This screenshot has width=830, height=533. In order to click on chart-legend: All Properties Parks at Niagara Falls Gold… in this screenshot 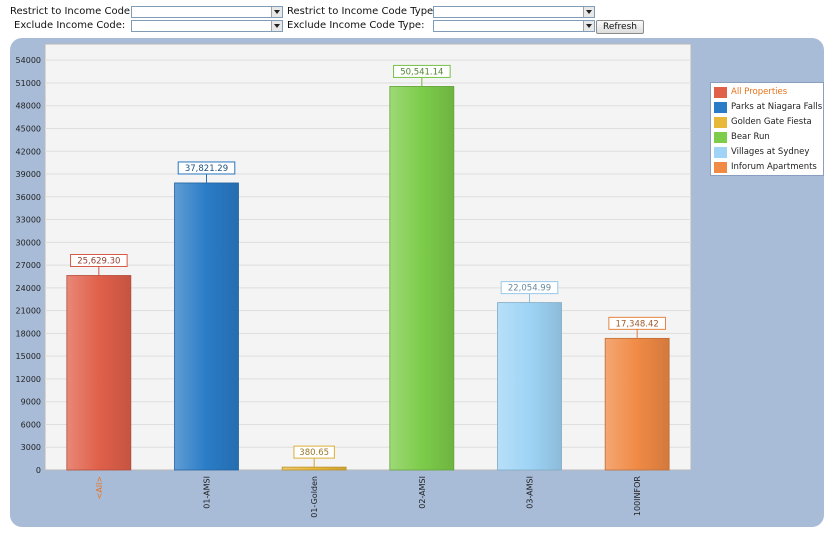, I will do `click(767, 129)`.